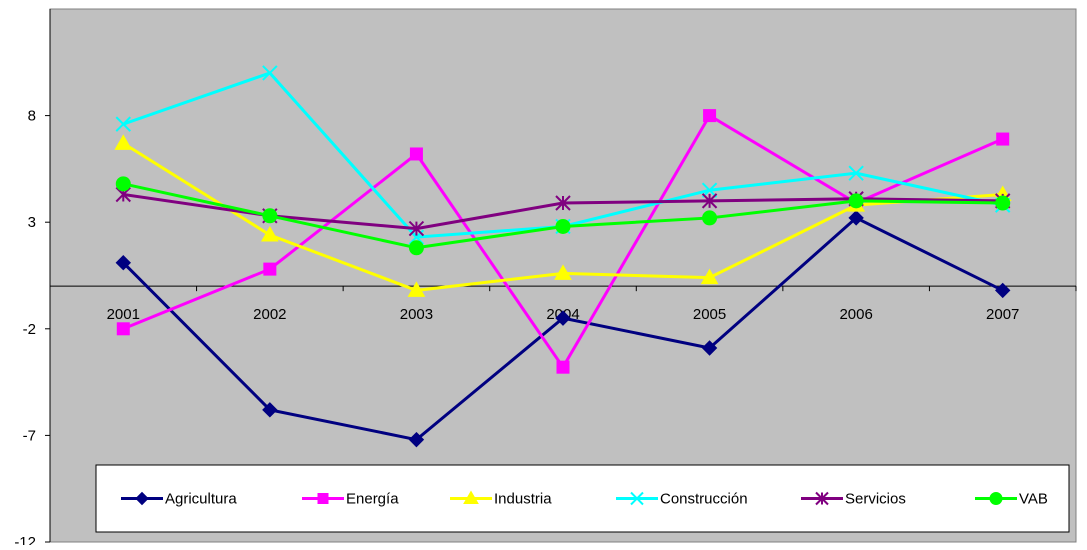 Image resolution: width=1087 pixels, height=550 pixels. Describe the element at coordinates (996, 498) in the screenshot. I see `legend-marker-vab` at that location.